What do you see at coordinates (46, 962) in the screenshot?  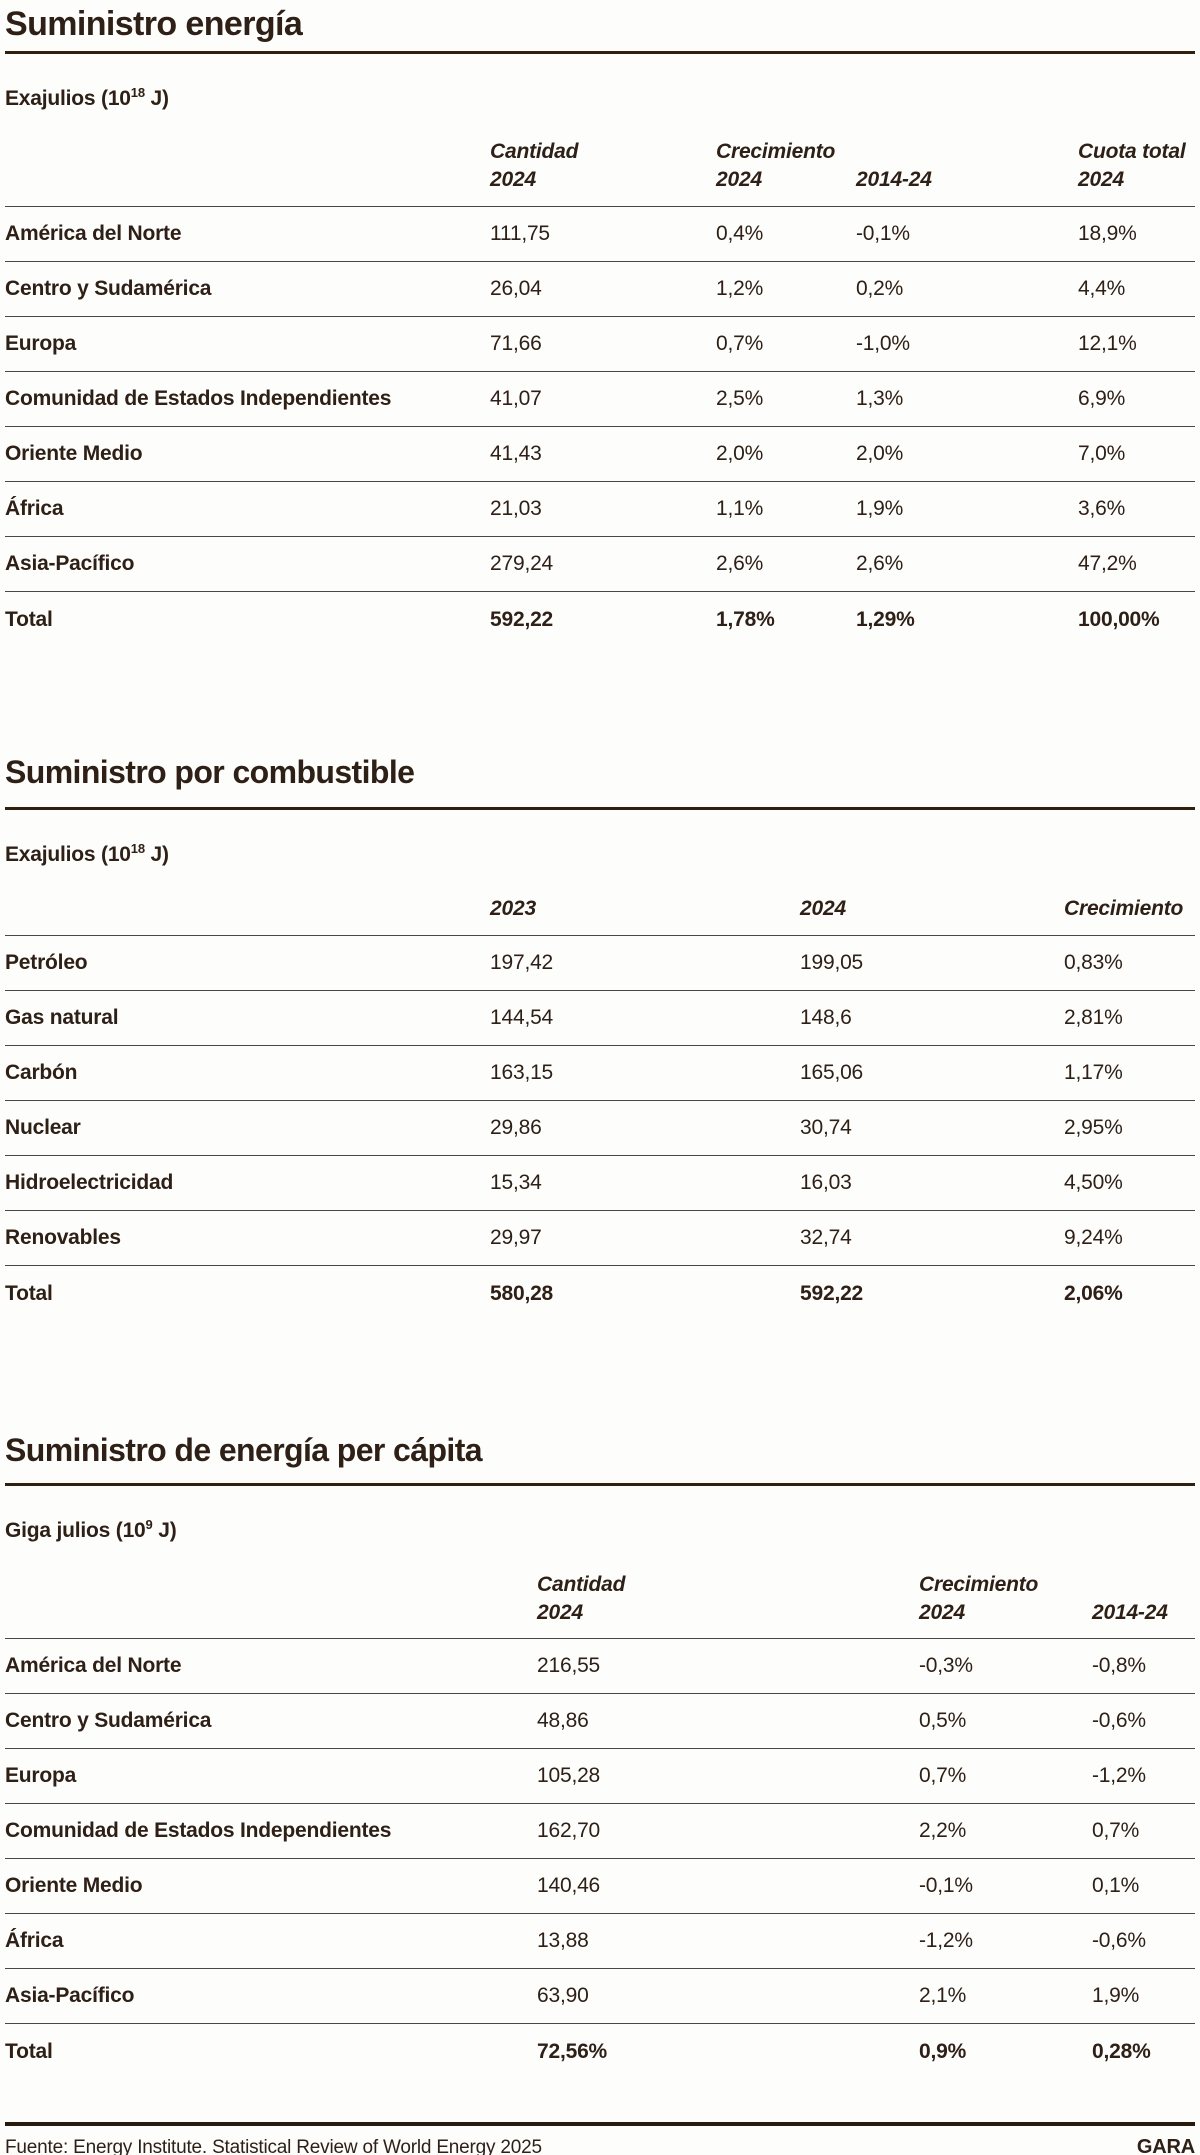 I see `row-label: Petróleo` at bounding box center [46, 962].